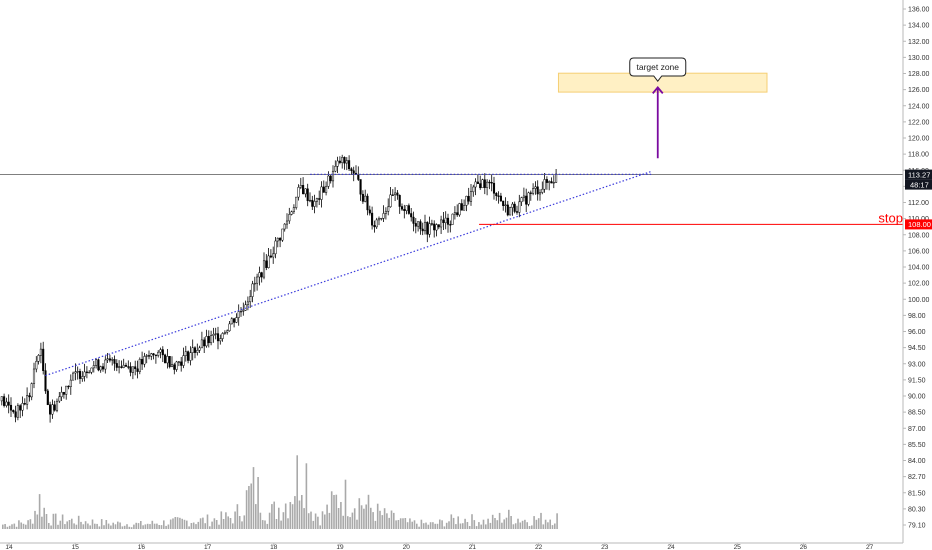 The image size is (932, 550). What do you see at coordinates (657, 67) in the screenshot?
I see `target-zone-label: target zone` at bounding box center [657, 67].